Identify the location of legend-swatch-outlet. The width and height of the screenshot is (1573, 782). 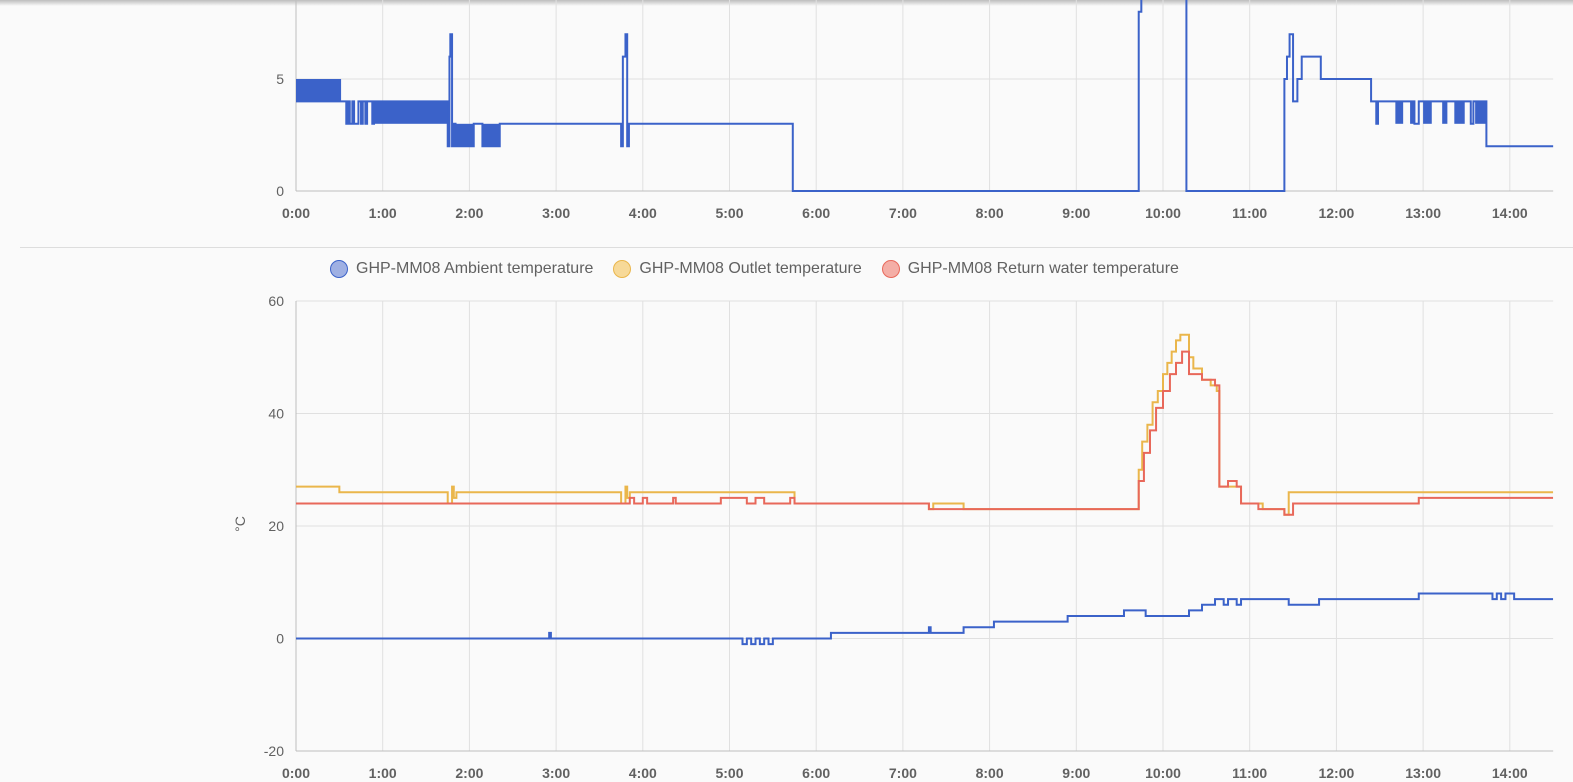
(622, 269).